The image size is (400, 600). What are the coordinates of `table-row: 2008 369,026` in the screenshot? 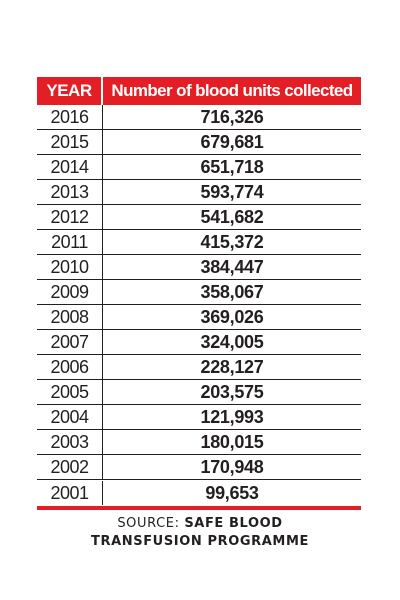 It's located at (199, 317).